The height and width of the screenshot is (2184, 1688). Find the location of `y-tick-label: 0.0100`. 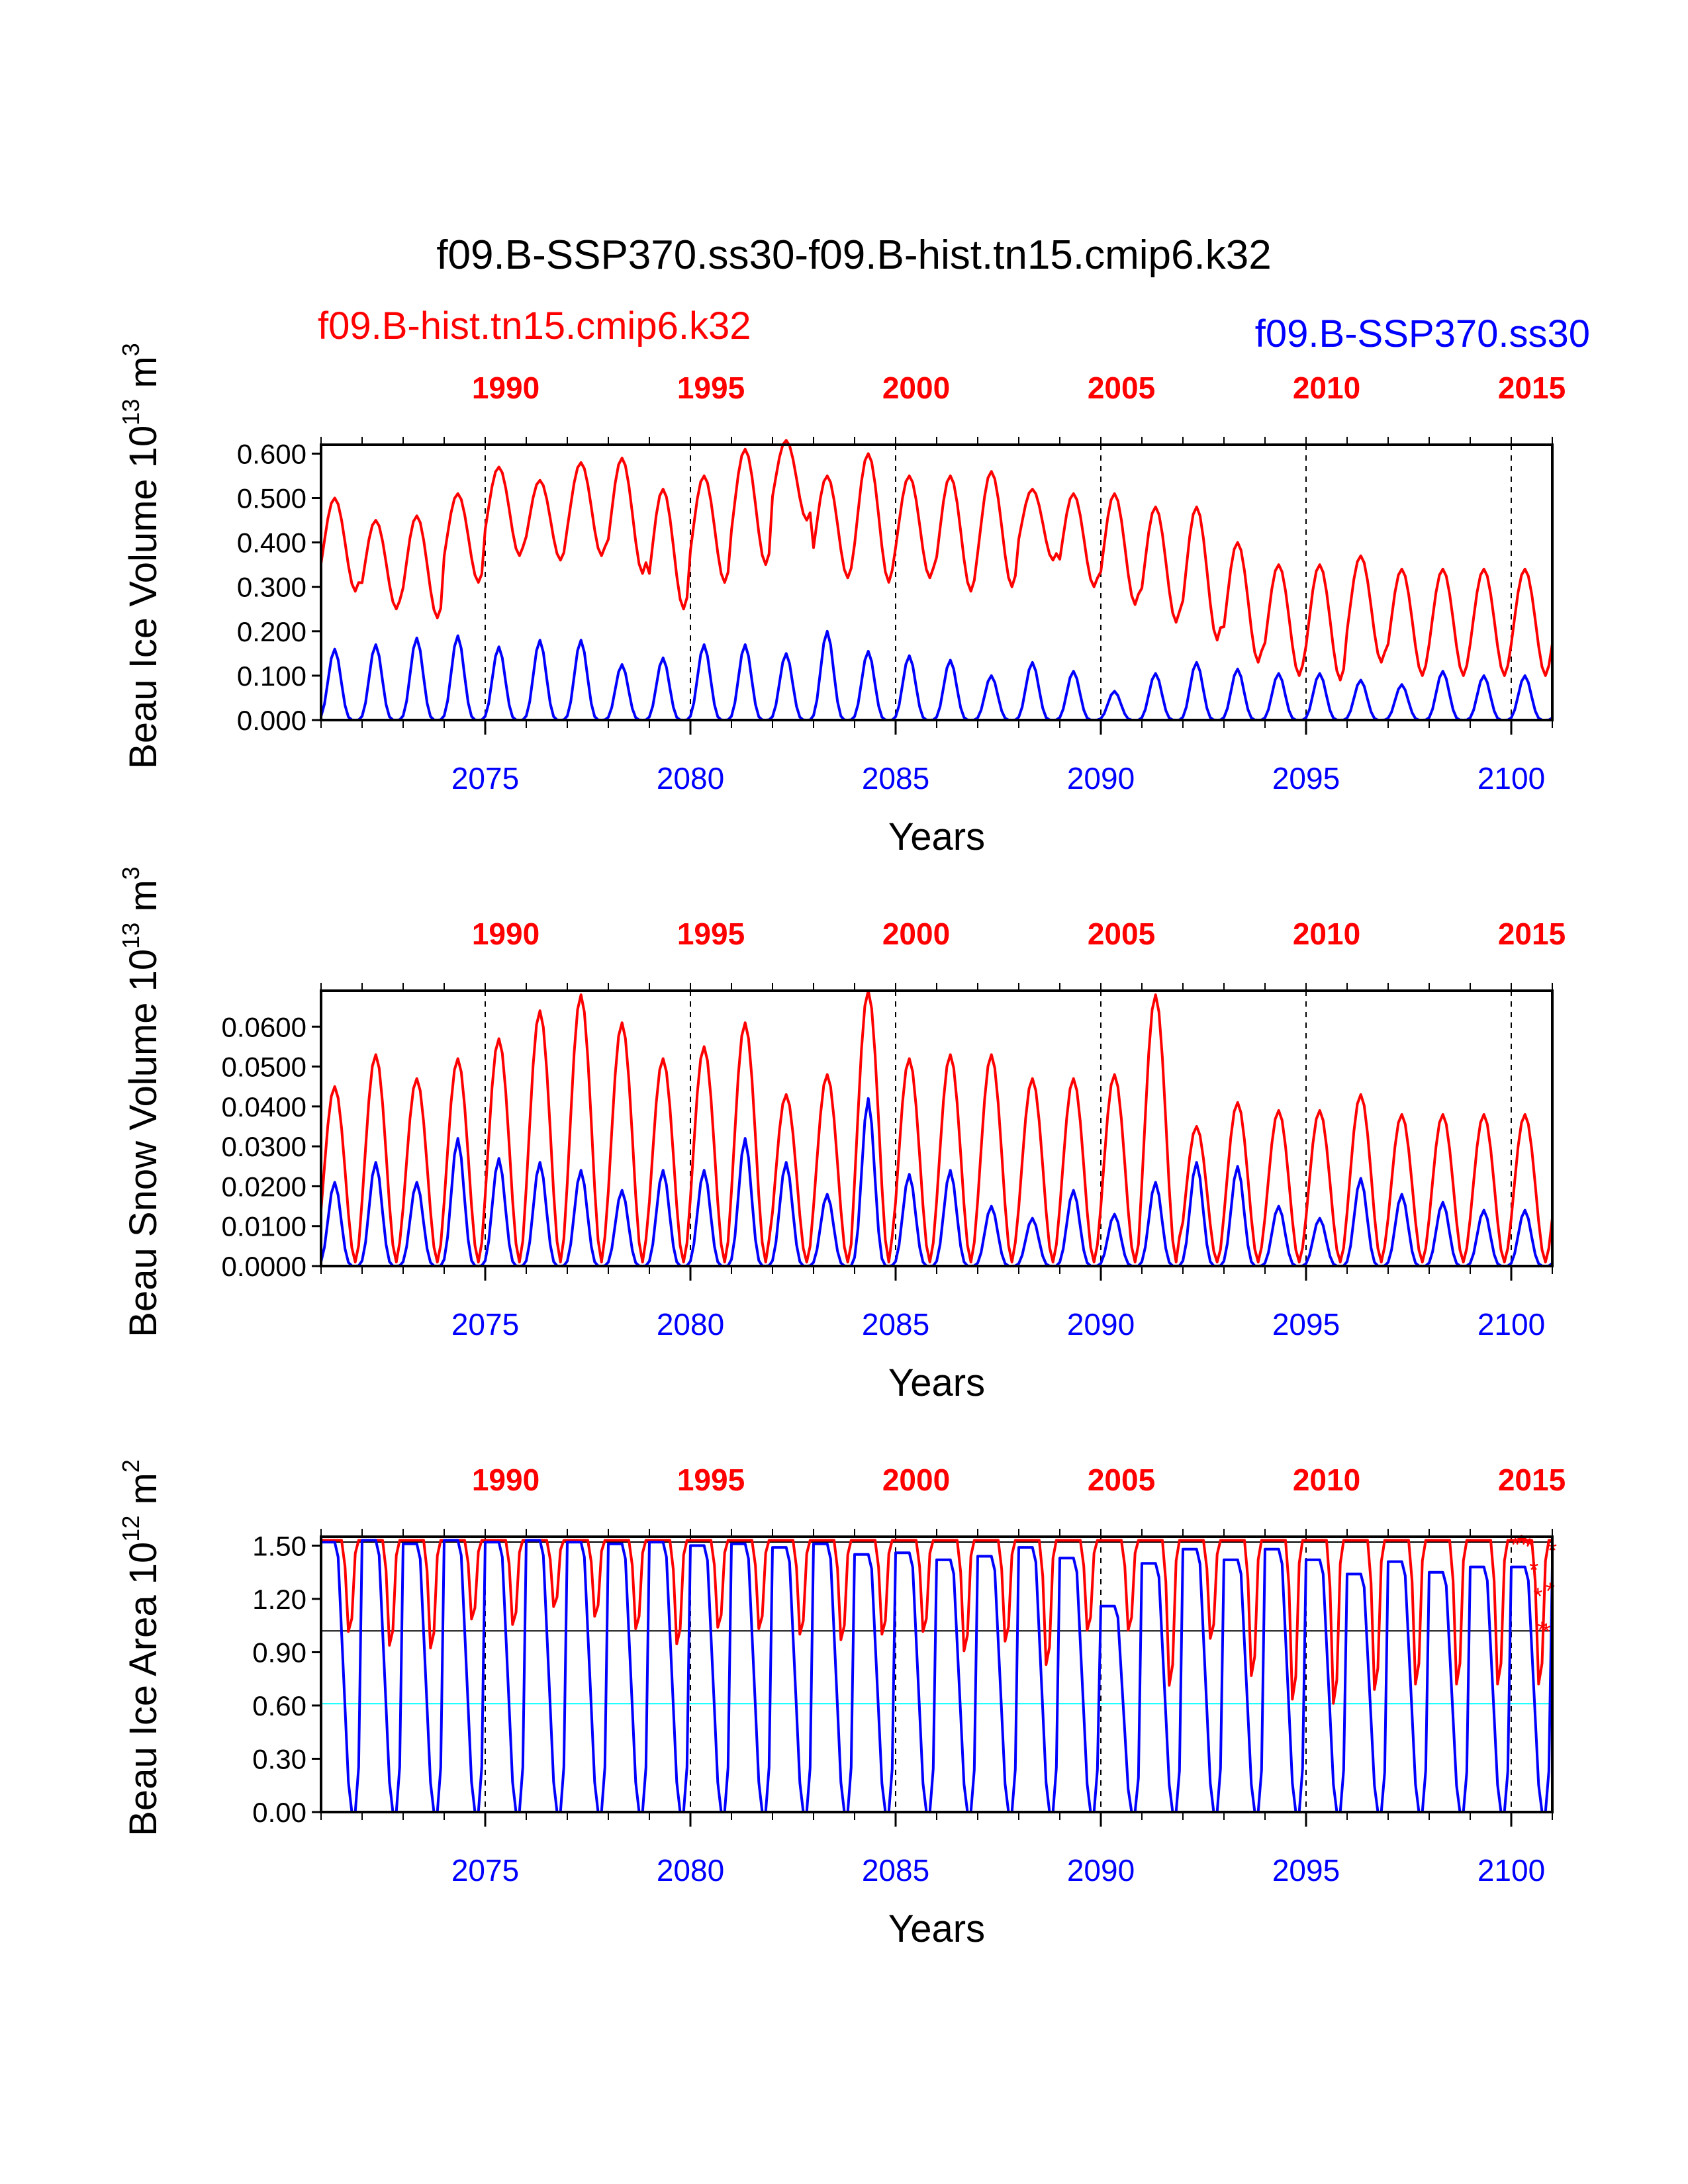

y-tick-label: 0.0100 is located at coordinates (264, 1226).